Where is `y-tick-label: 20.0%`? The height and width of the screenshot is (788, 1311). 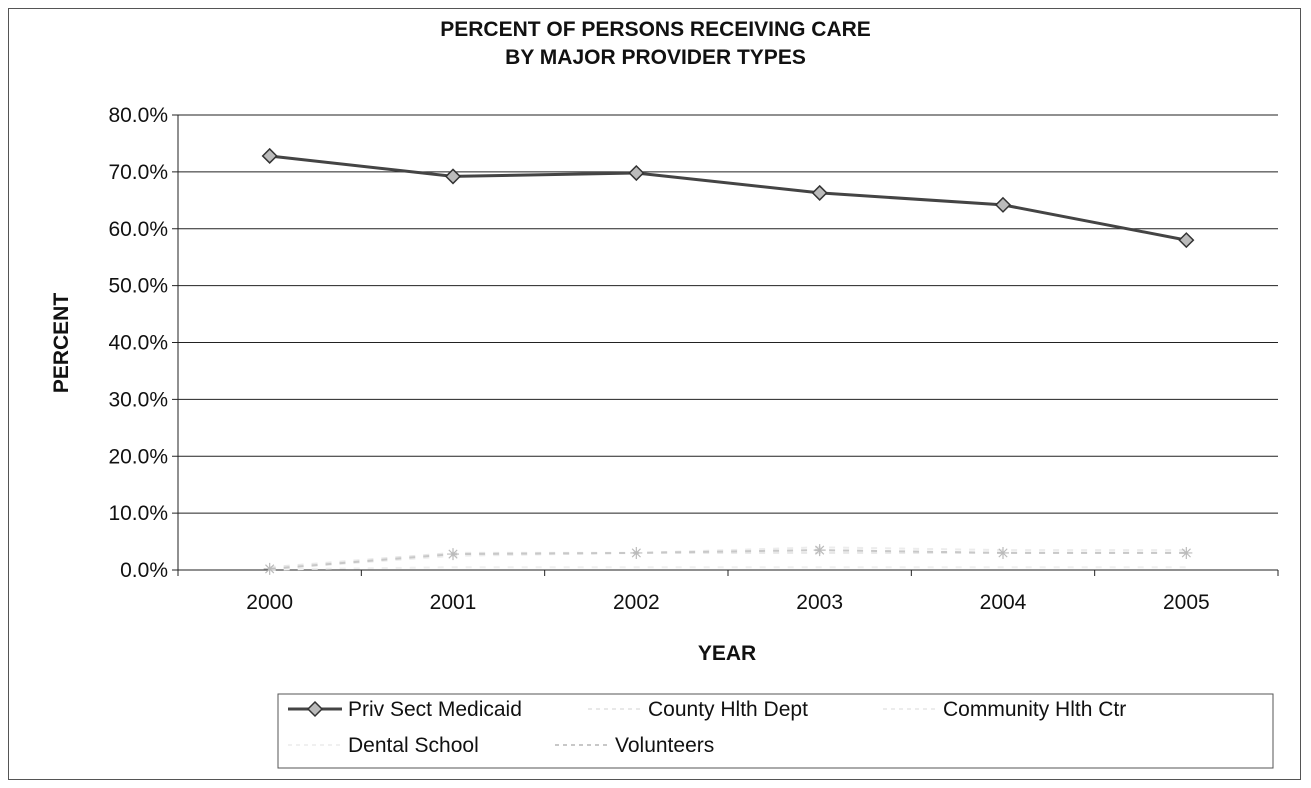
y-tick-label: 20.0% is located at coordinates (138, 456).